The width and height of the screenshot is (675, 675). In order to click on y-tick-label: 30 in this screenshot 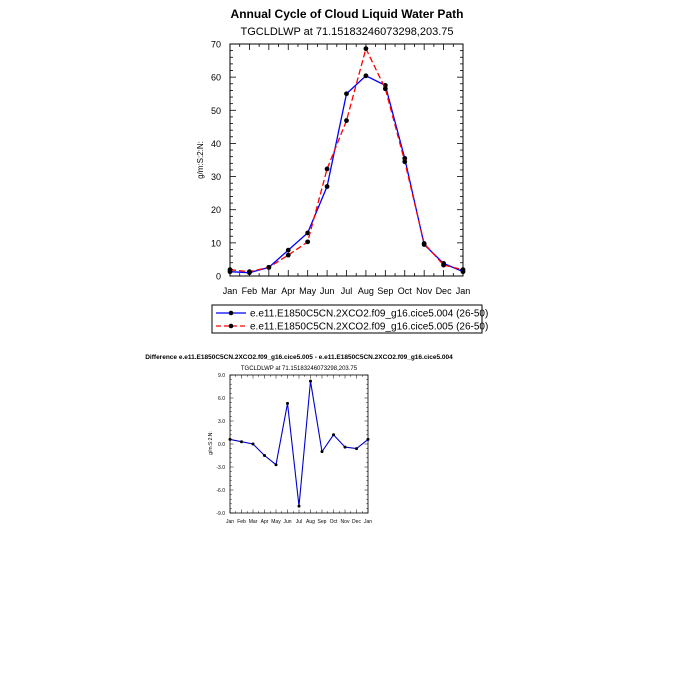, I will do `click(216, 177)`.